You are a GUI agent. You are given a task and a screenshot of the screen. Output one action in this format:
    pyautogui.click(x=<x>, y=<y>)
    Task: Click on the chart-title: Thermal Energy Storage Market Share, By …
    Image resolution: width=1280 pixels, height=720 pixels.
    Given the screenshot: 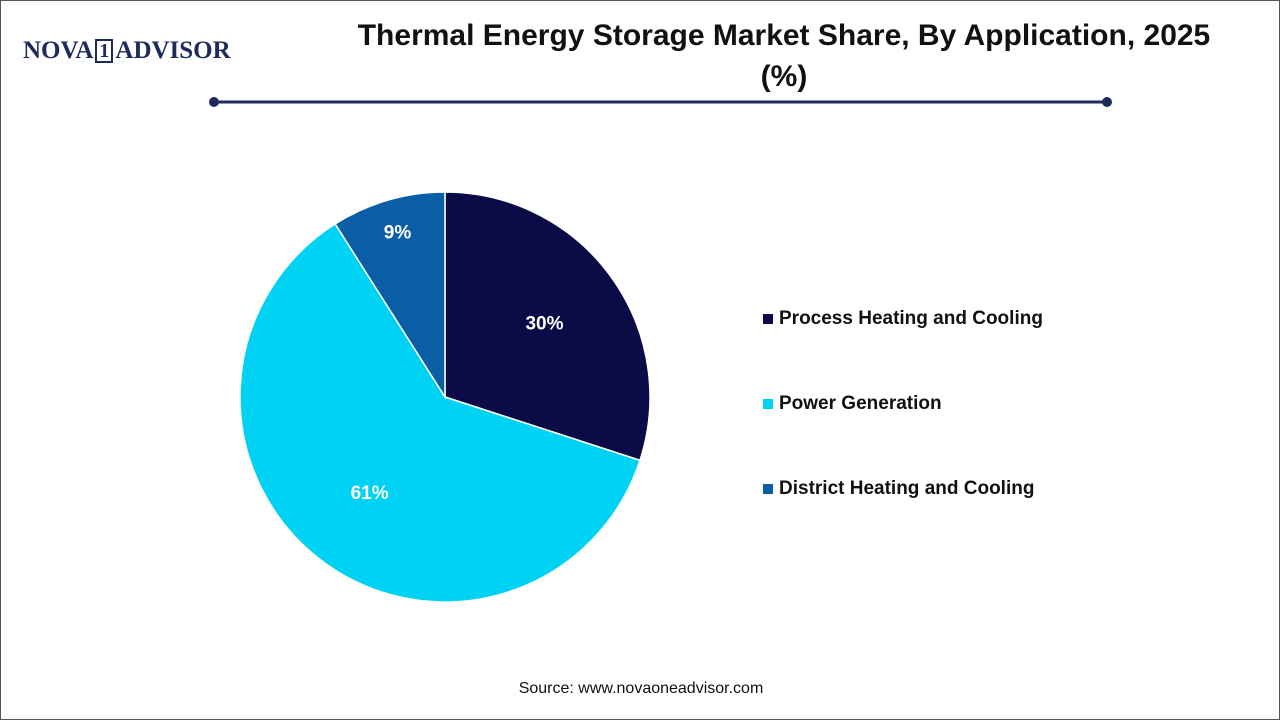 What is the action you would take?
    pyautogui.click(x=784, y=56)
    